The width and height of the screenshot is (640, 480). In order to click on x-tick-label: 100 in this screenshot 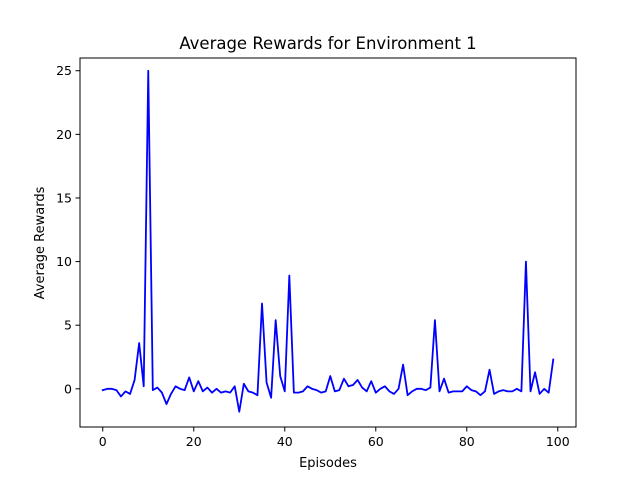, I will do `click(558, 441)`.